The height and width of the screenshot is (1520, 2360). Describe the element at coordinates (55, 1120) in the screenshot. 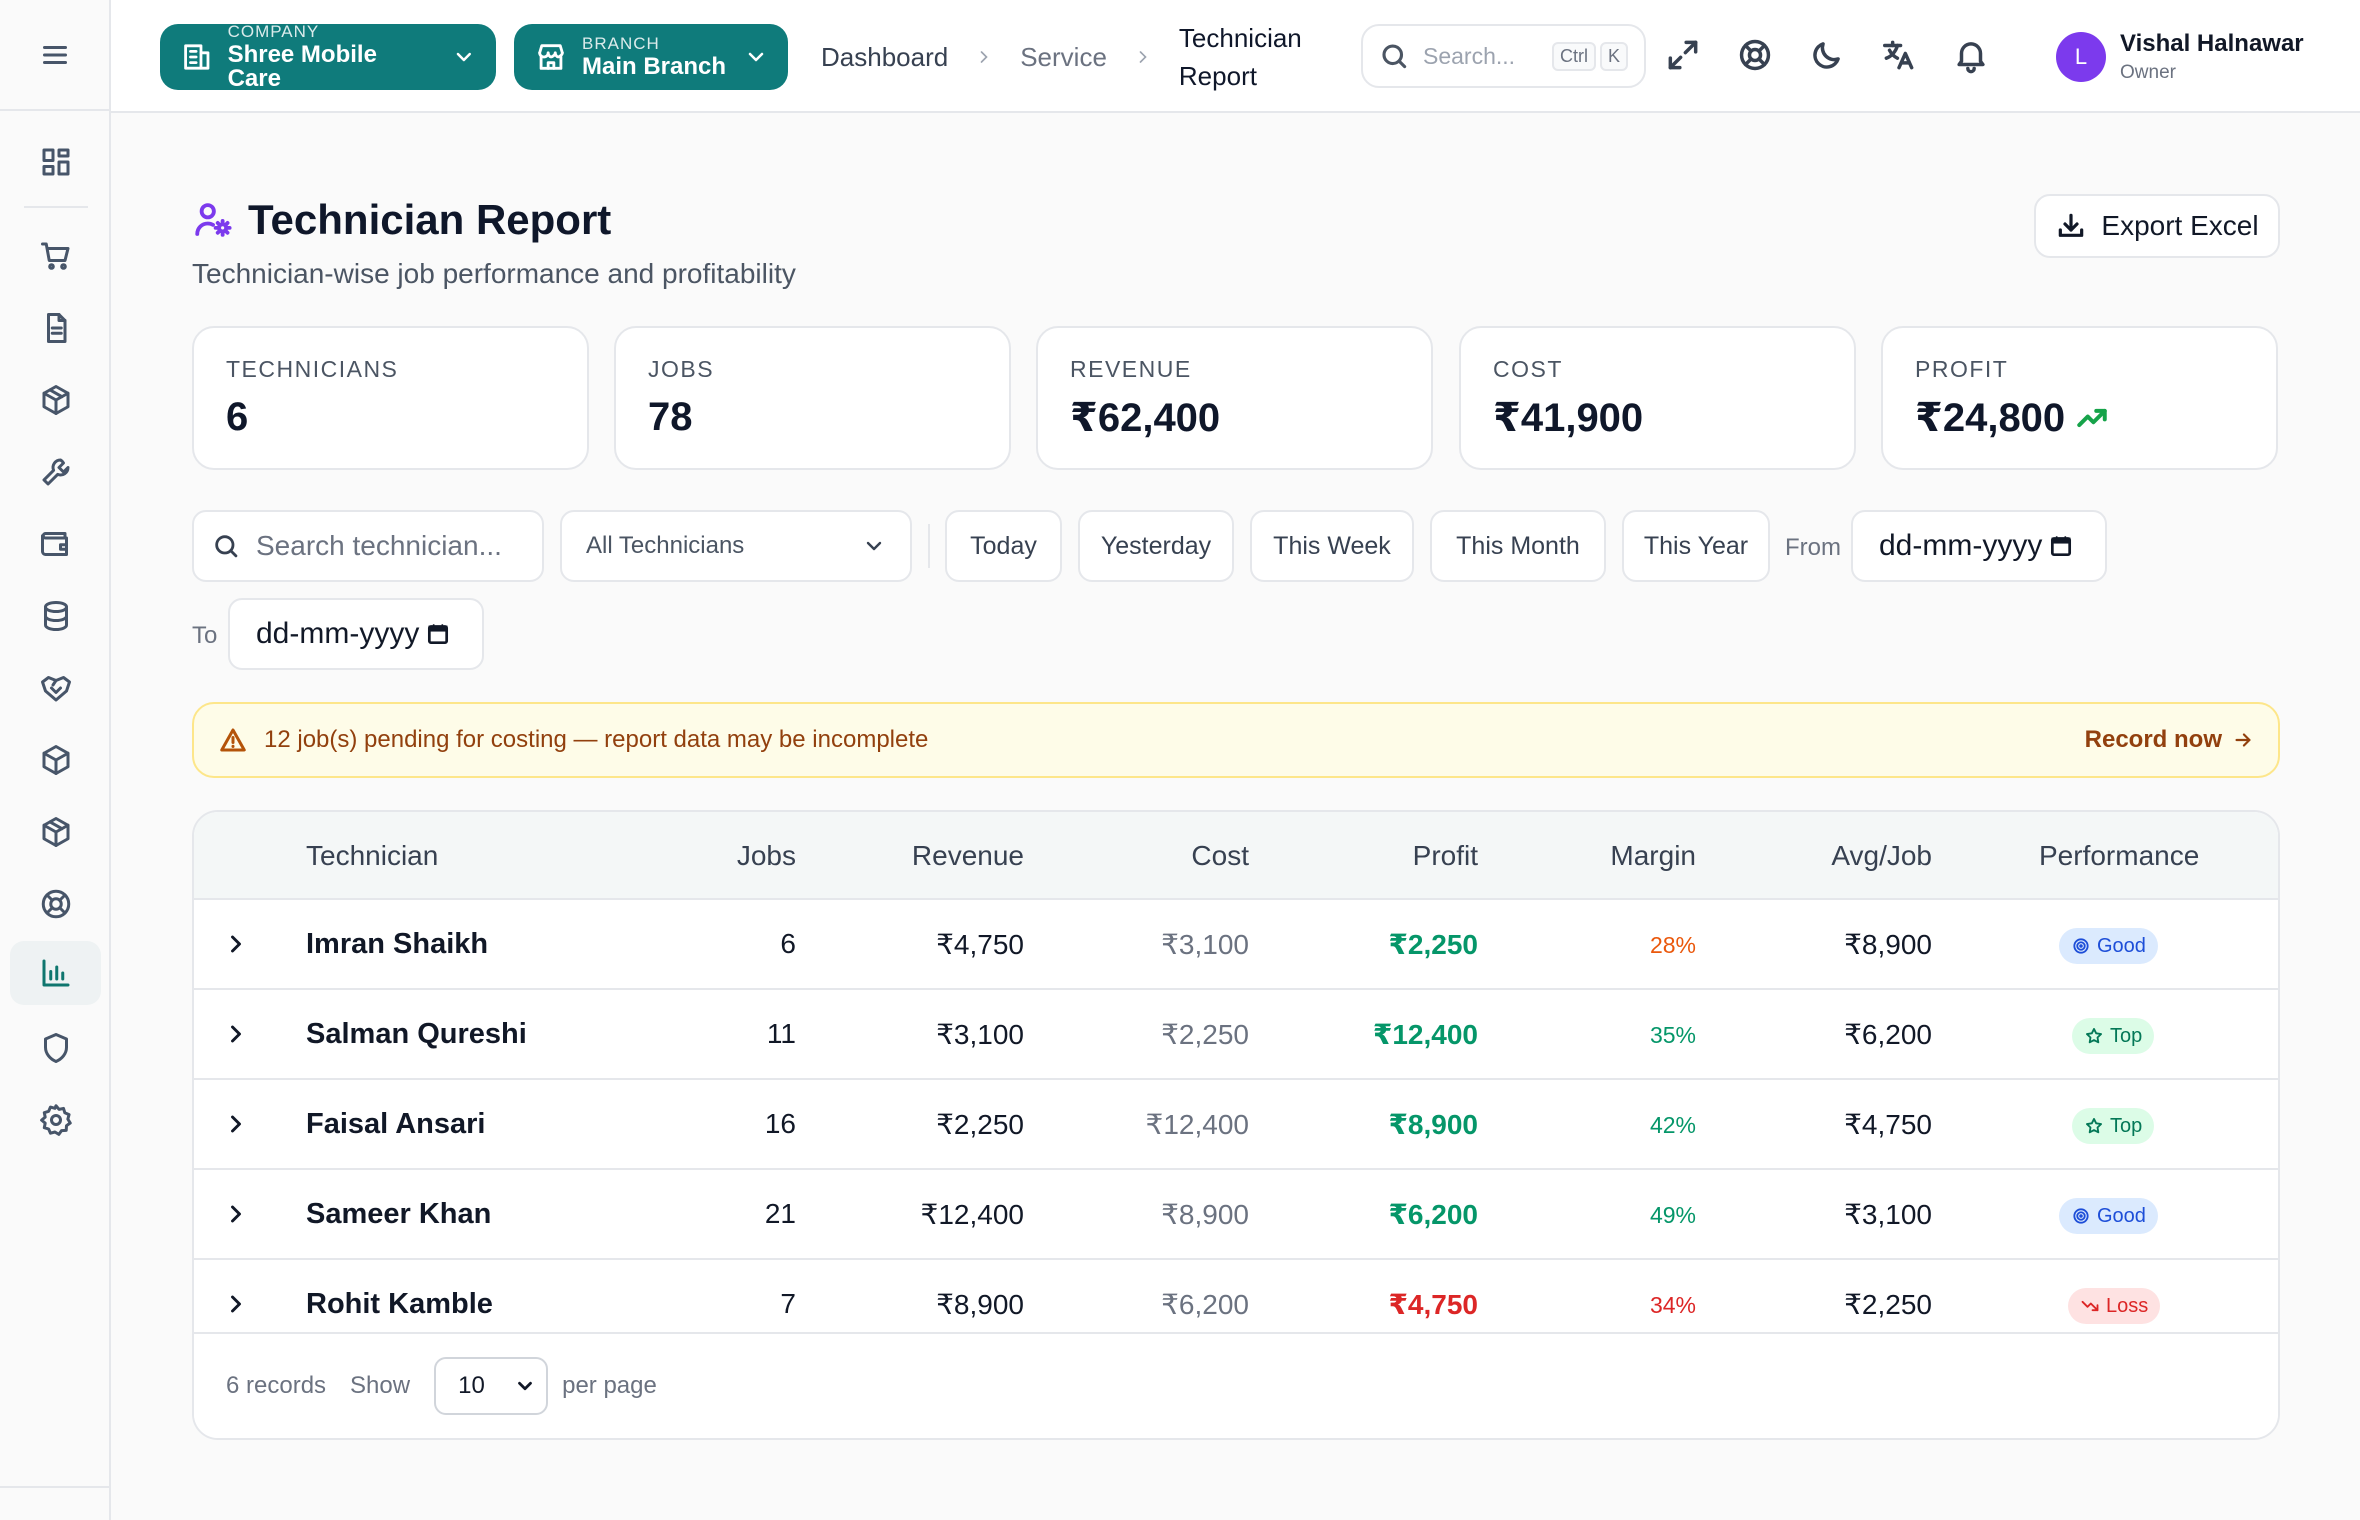

I see `sidebar-item-settings` at that location.